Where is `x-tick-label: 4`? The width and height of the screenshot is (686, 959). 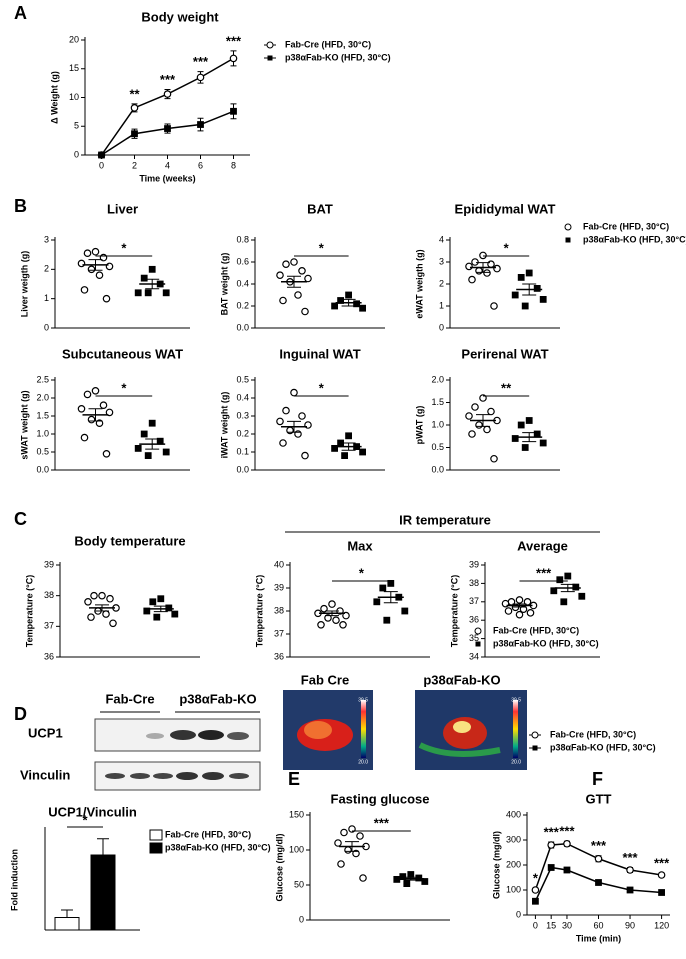 x-tick-label: 4 is located at coordinates (167, 165).